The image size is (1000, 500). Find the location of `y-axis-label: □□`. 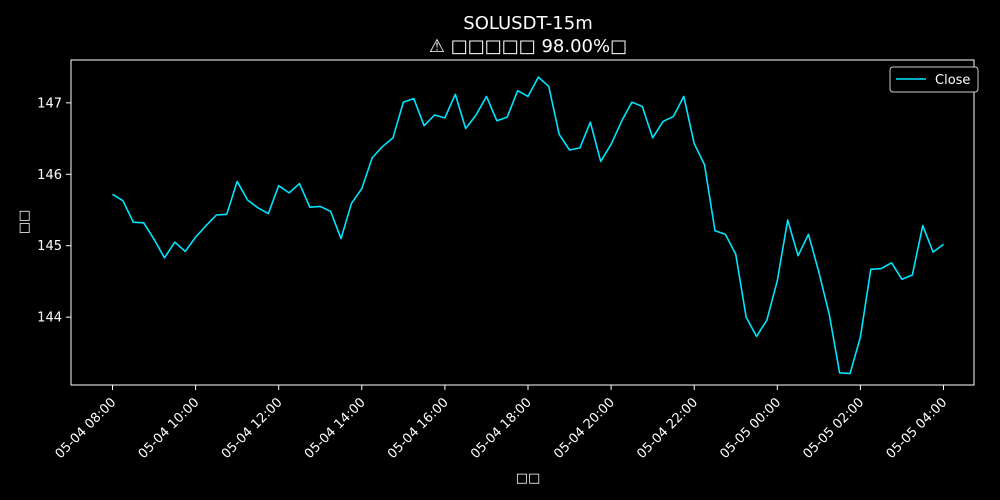

y-axis-label: □□ is located at coordinates (24, 222).